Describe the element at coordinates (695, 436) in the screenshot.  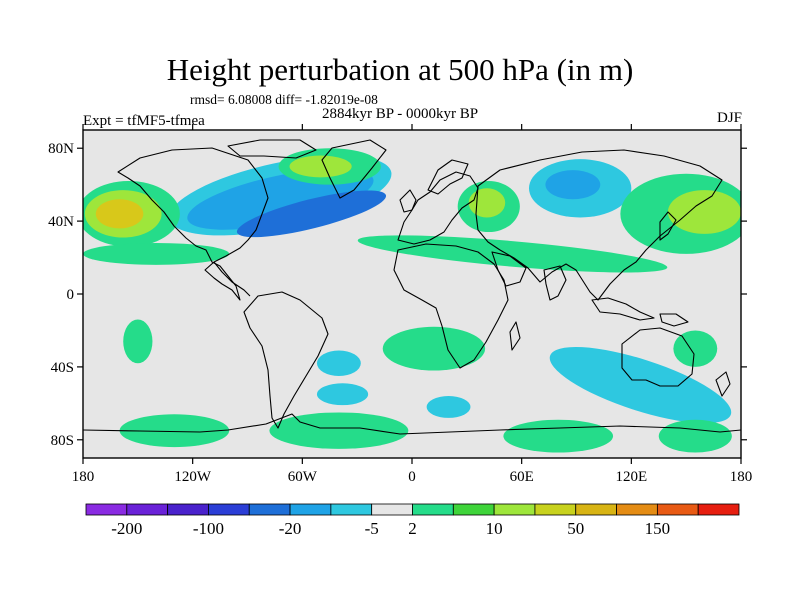
I see `anomaly-antarctic-high-far-east` at that location.